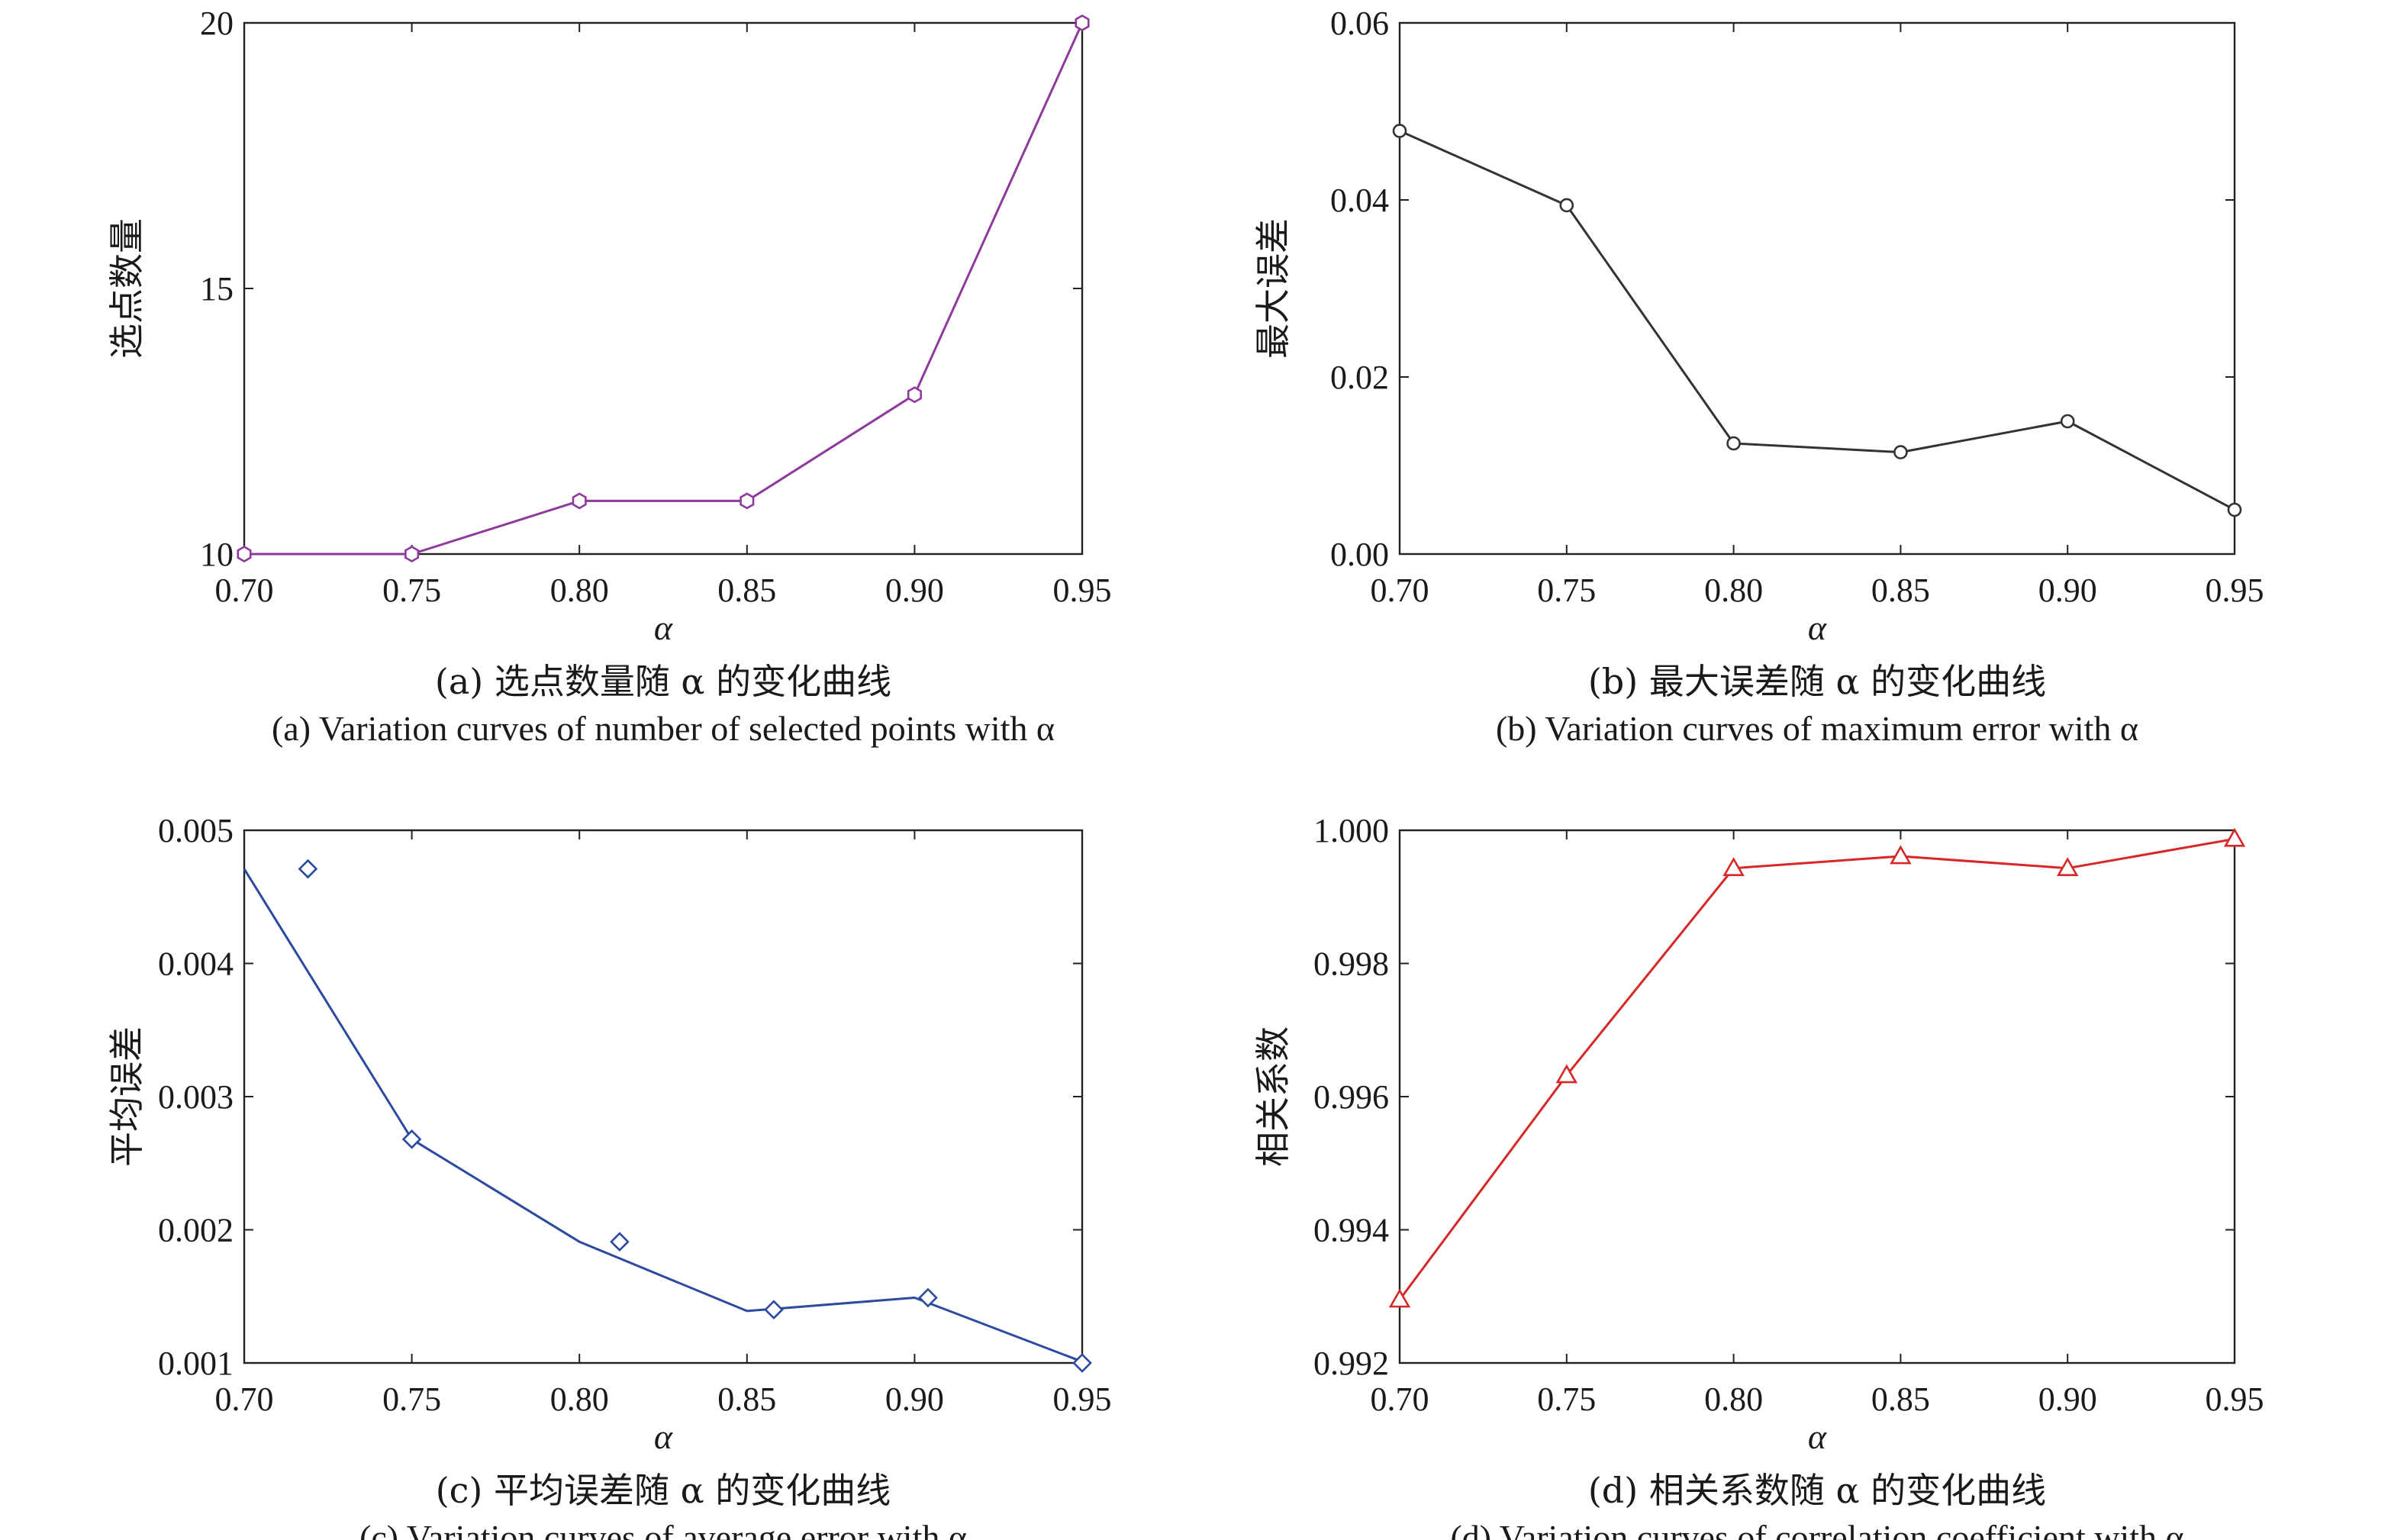  What do you see at coordinates (1817, 1490) in the screenshot?
I see `caption-zh: (d) 相关系数随 α 的变化曲线` at bounding box center [1817, 1490].